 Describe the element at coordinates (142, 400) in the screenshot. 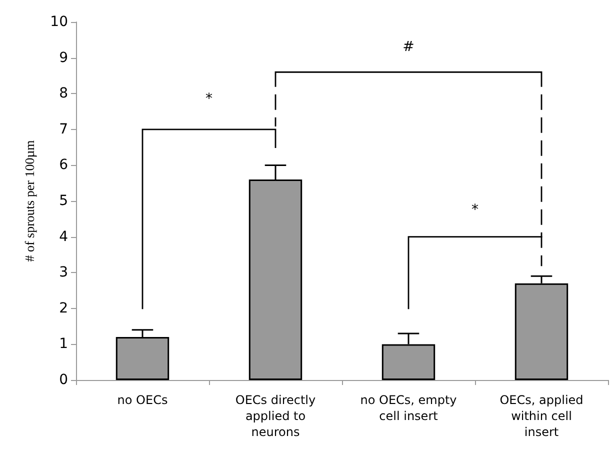

I see `x-tick-label: no OECs` at that location.